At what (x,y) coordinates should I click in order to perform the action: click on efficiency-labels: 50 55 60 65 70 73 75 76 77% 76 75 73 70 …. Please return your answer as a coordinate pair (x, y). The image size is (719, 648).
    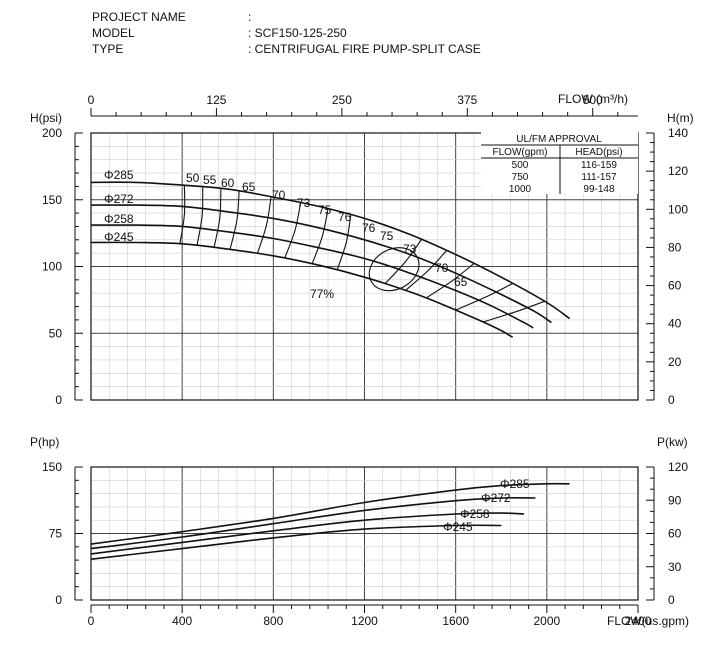
    Looking at the image, I should click on (327, 236).